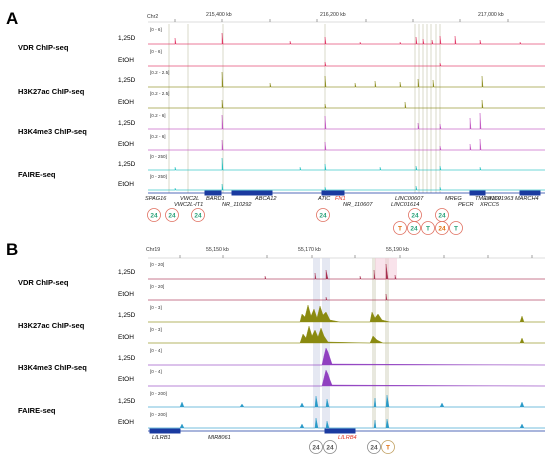 Image resolution: width=550 pixels, height=458 pixels. Describe the element at coordinates (156, 329) in the screenshot. I see `range-label-b-3: [0 - 3]` at that location.